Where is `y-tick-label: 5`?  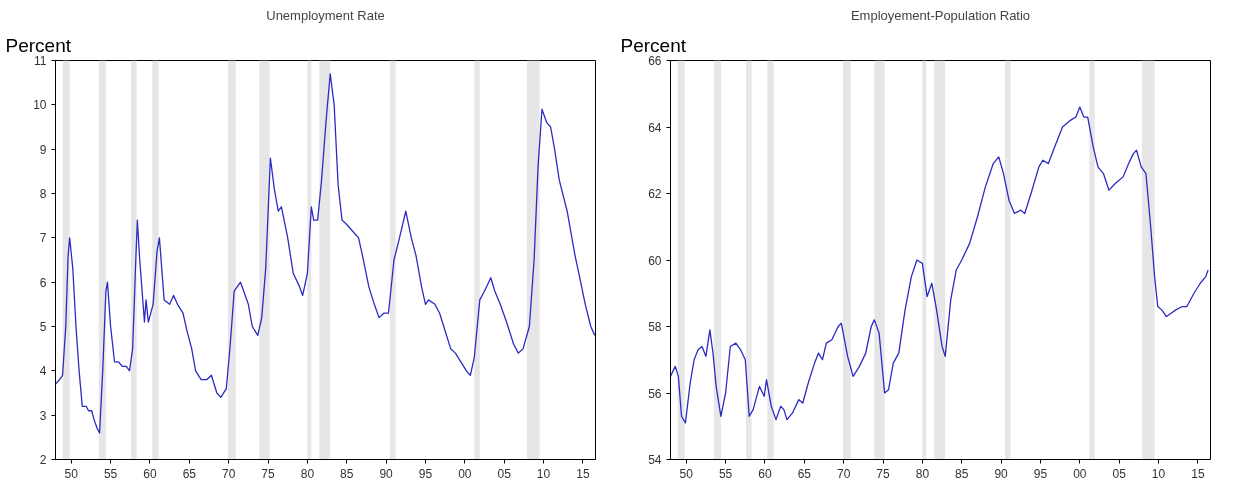
y-tick-label: 5 is located at coordinates (43, 327).